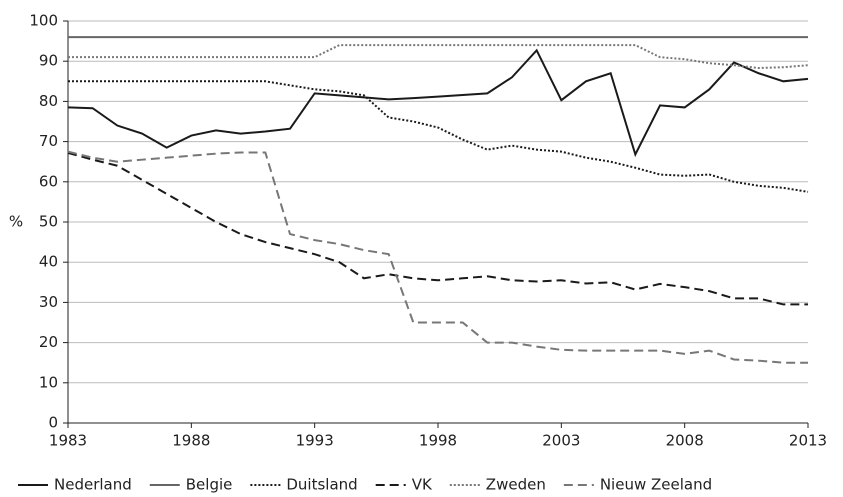 The image size is (843, 497). Describe the element at coordinates (315, 441) in the screenshot. I see `x-tick-label: 1993` at that location.